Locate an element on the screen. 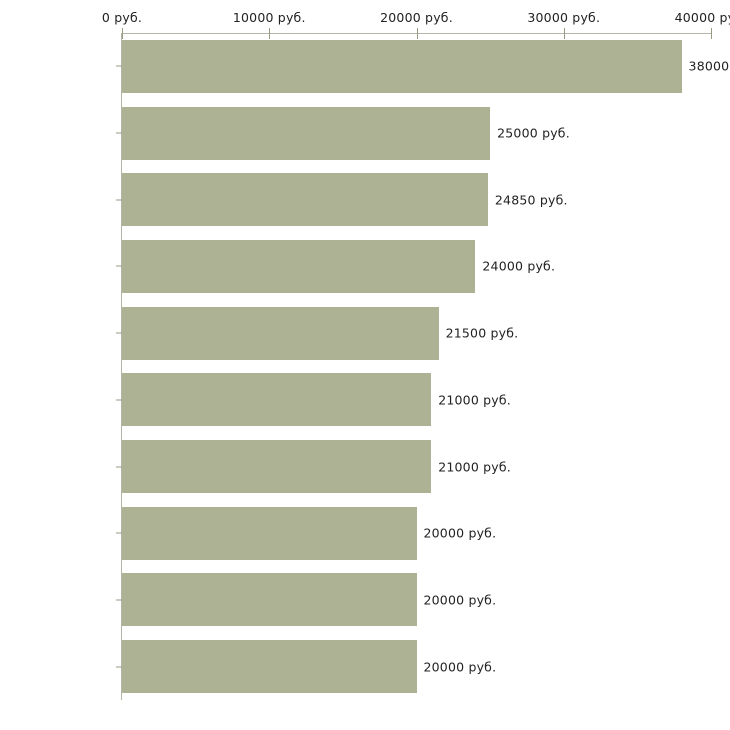  bar-value-label: 25000 руб. is located at coordinates (533, 133).